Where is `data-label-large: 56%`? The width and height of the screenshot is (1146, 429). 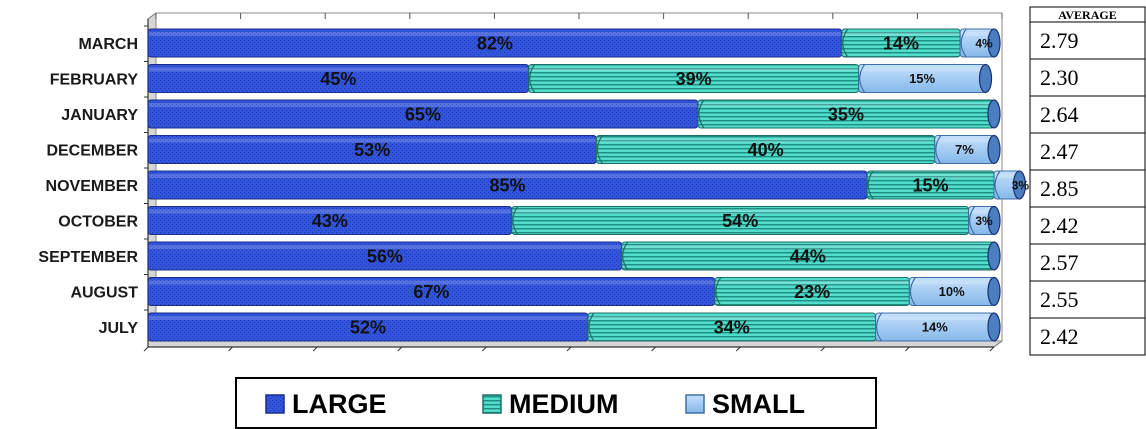
data-label-large: 56% is located at coordinates (385, 256).